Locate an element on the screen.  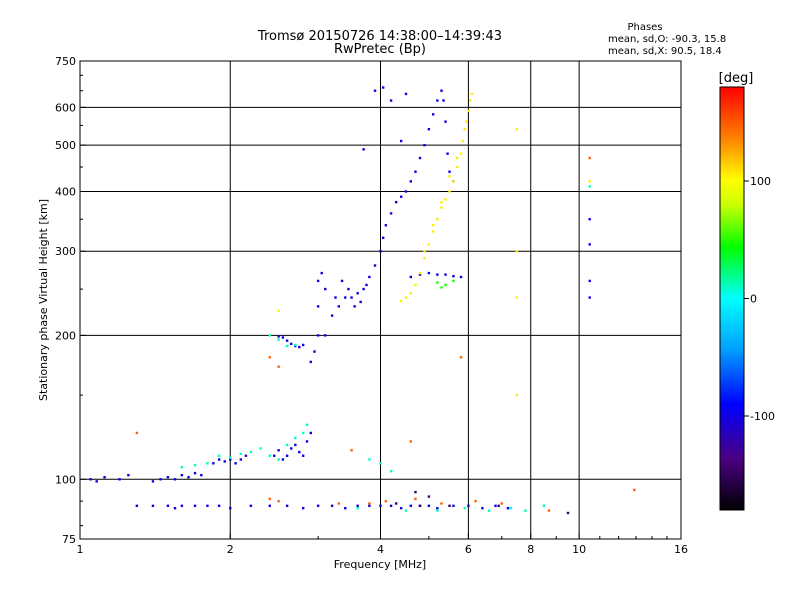
y-tick-label: 750 is located at coordinates (65, 61).